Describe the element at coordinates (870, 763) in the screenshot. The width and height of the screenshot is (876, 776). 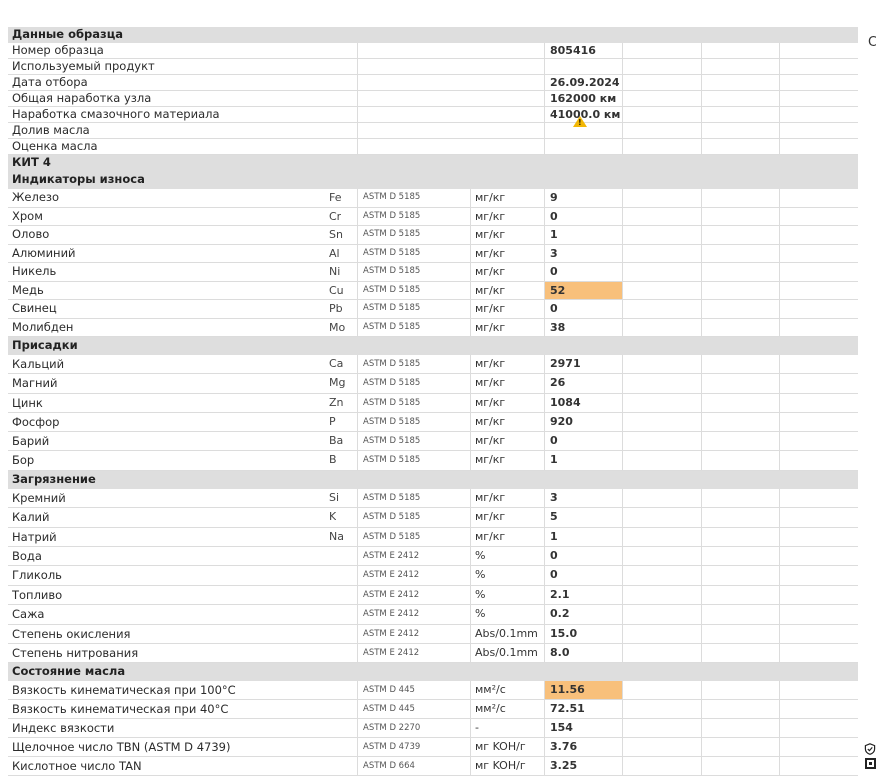
I see `qr-code-icon` at that location.